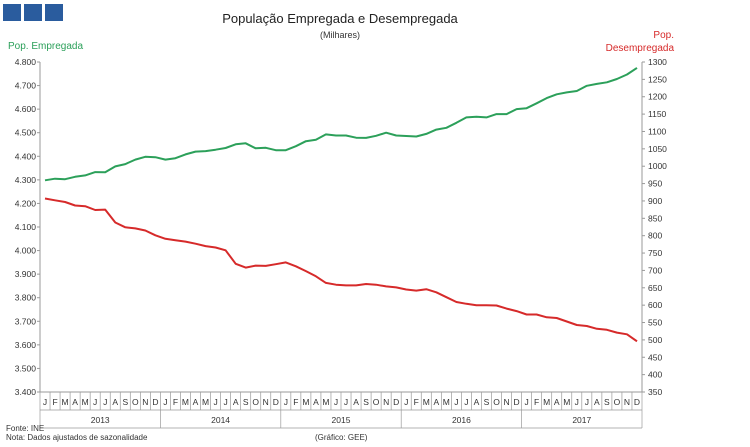 This screenshot has height=447, width=750. What do you see at coordinates (655, 270) in the screenshot?
I see `right-axis-tick-label: 700` at bounding box center [655, 270].